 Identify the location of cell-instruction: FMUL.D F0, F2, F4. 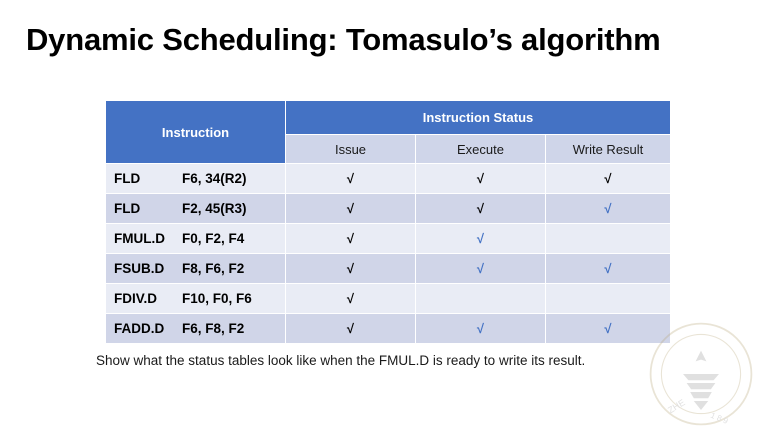
(195, 238).